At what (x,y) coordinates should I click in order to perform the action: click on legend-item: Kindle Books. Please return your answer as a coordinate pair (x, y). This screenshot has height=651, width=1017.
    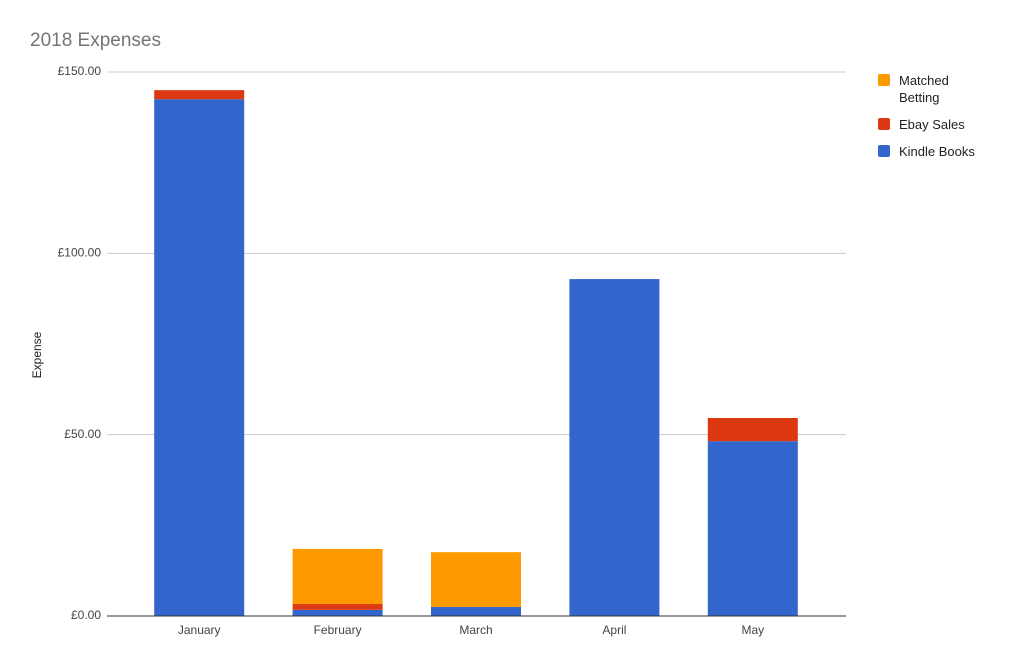
    Looking at the image, I should click on (928, 151).